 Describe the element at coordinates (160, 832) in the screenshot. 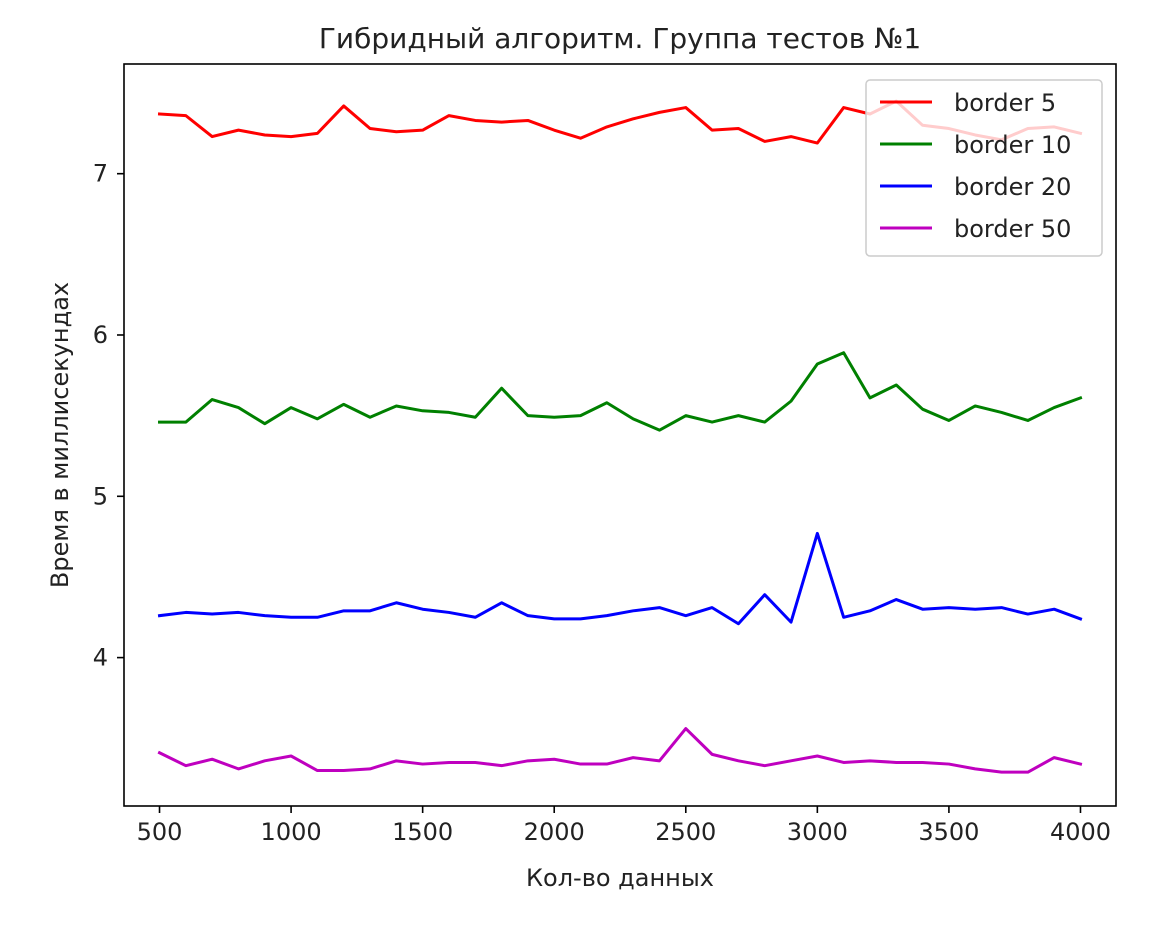

I see `x-tick-label: 500` at that location.